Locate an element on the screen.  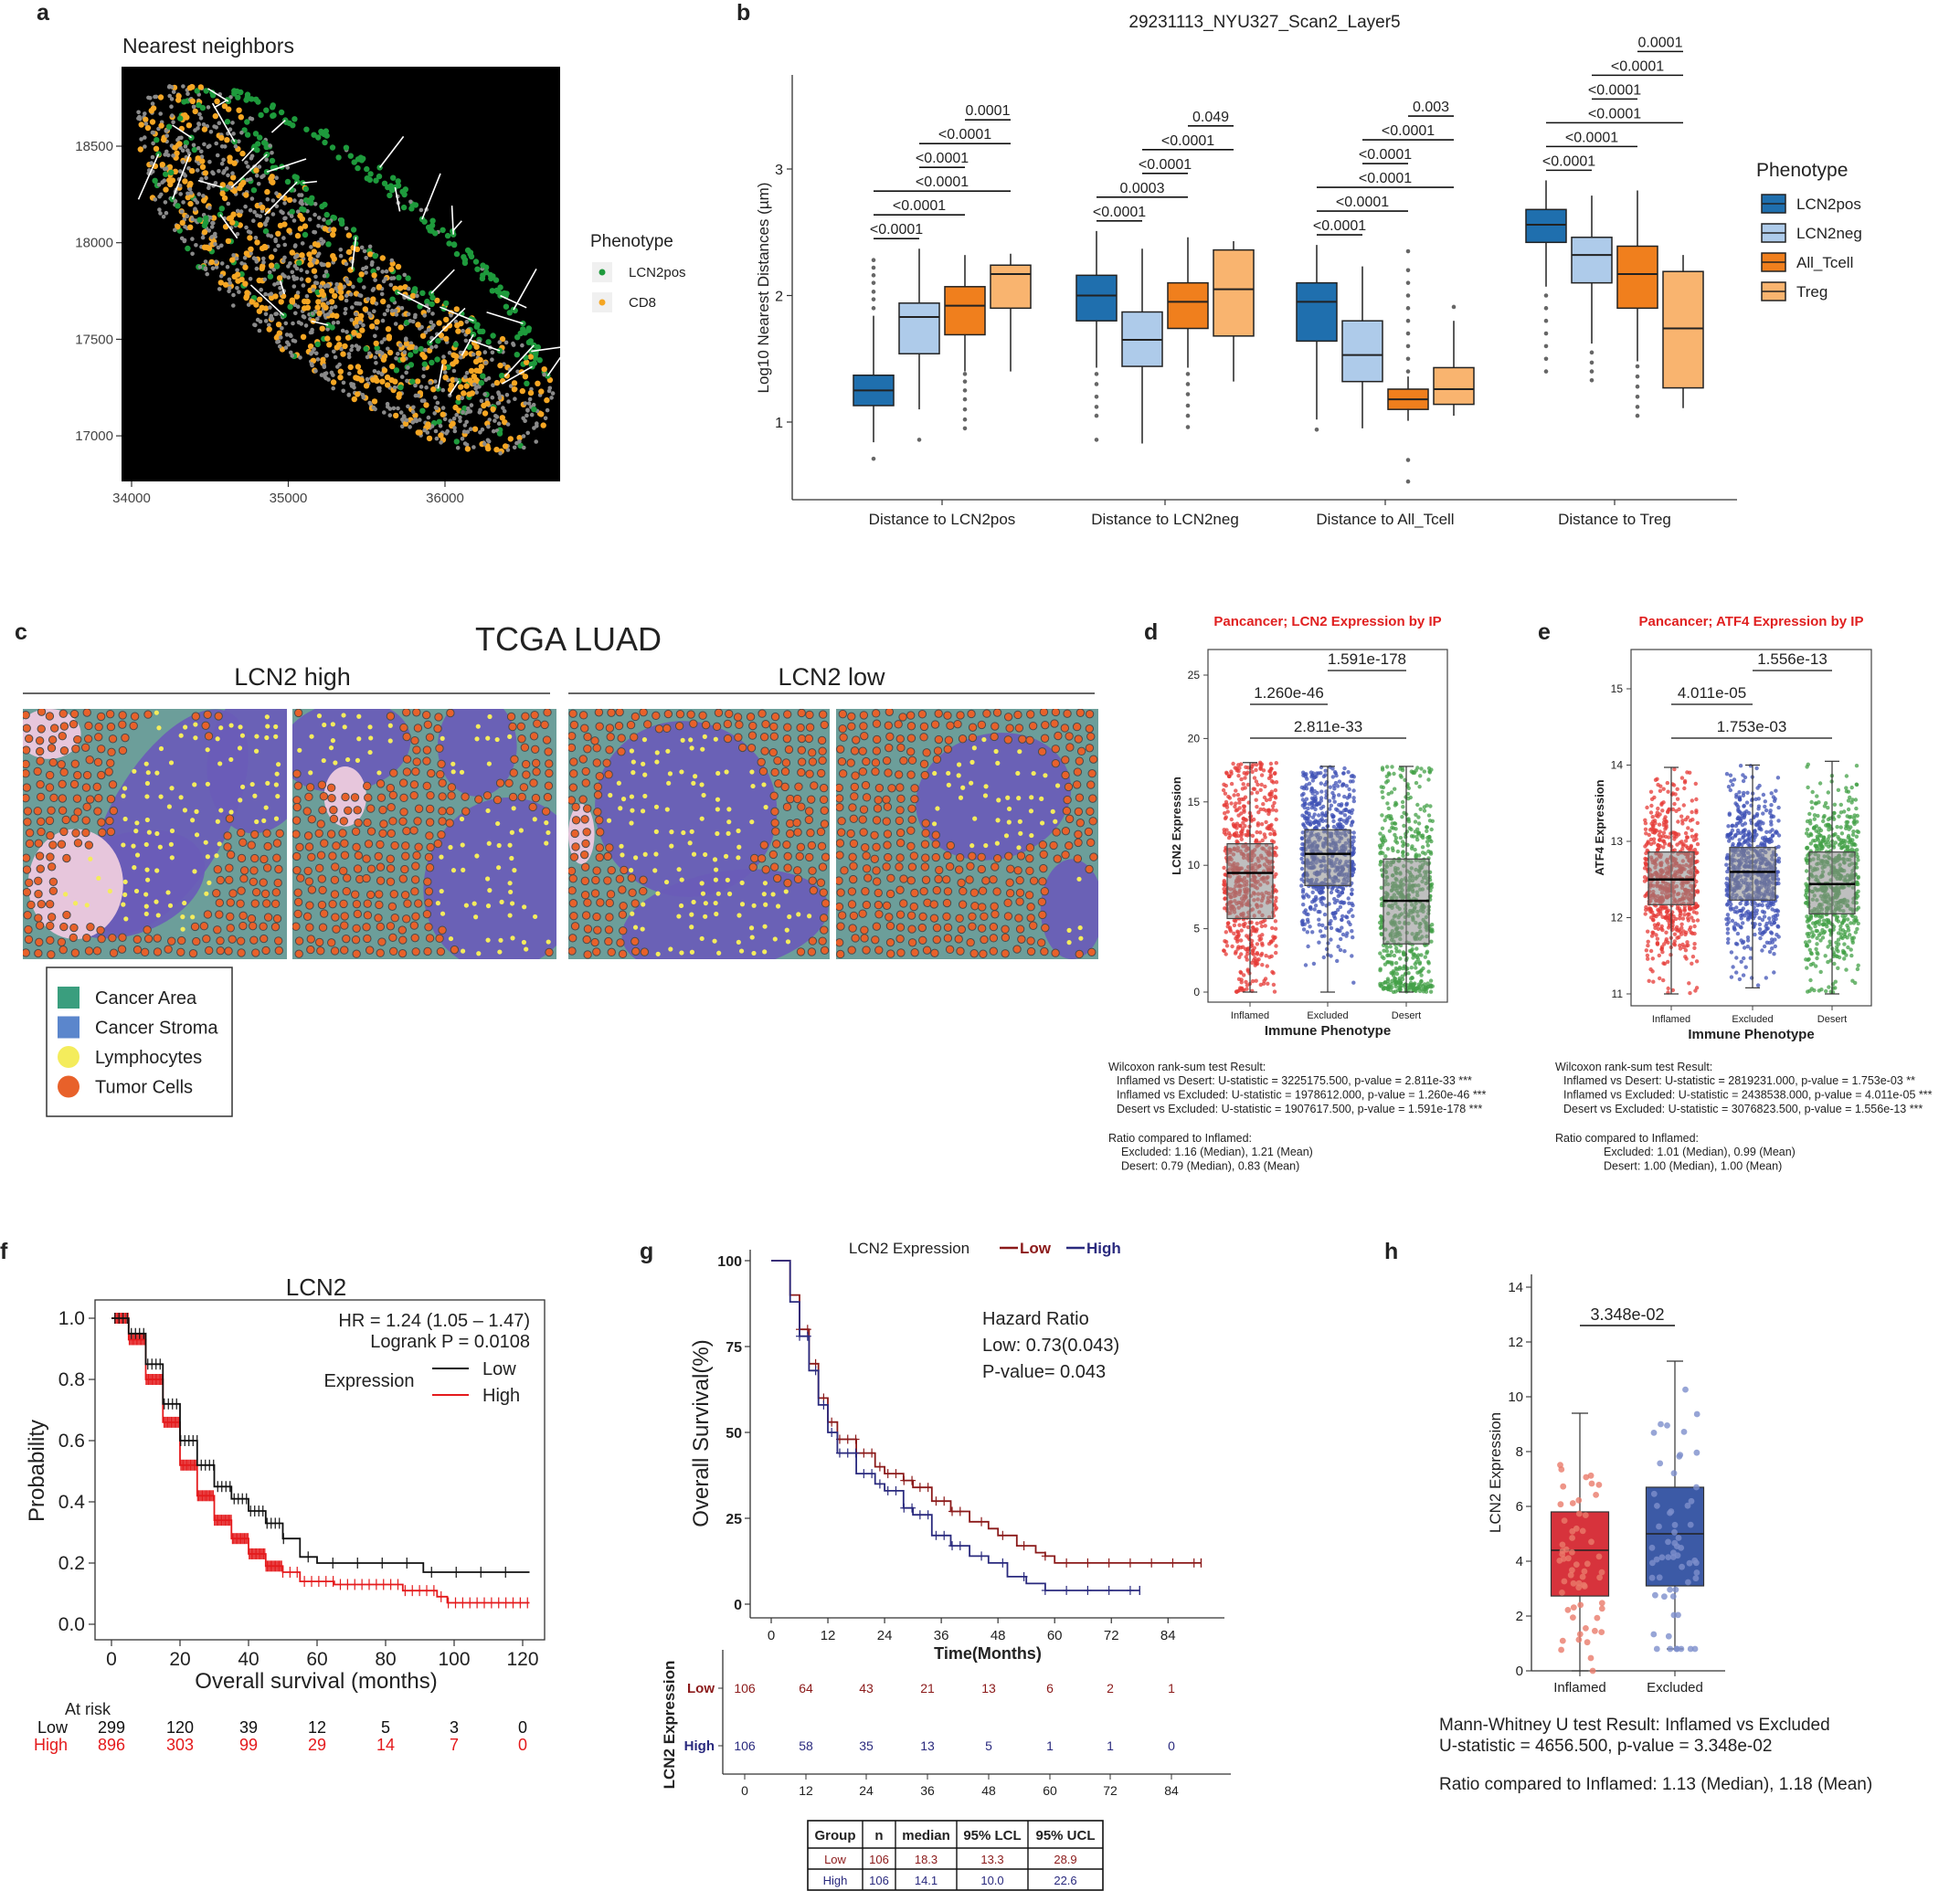
y-tick-label: 0 is located at coordinates (1197, 992).